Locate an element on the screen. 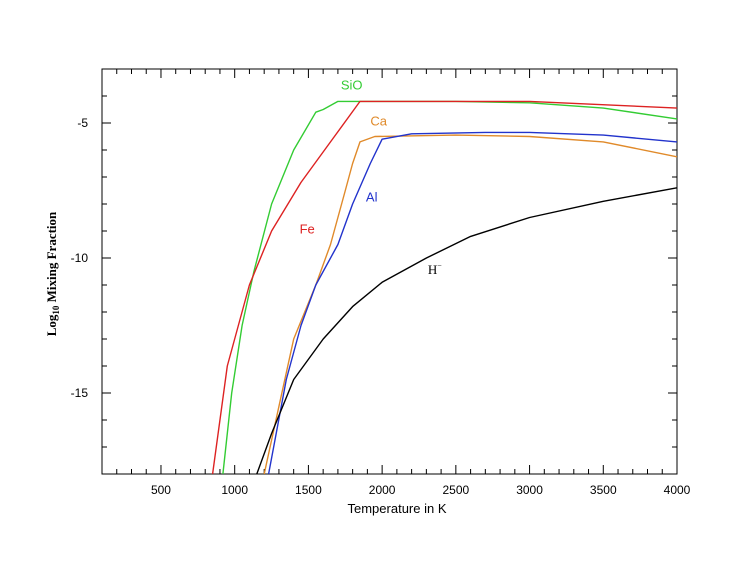 The height and width of the screenshot is (576, 746). x-tick-label: 500 is located at coordinates (161, 490).